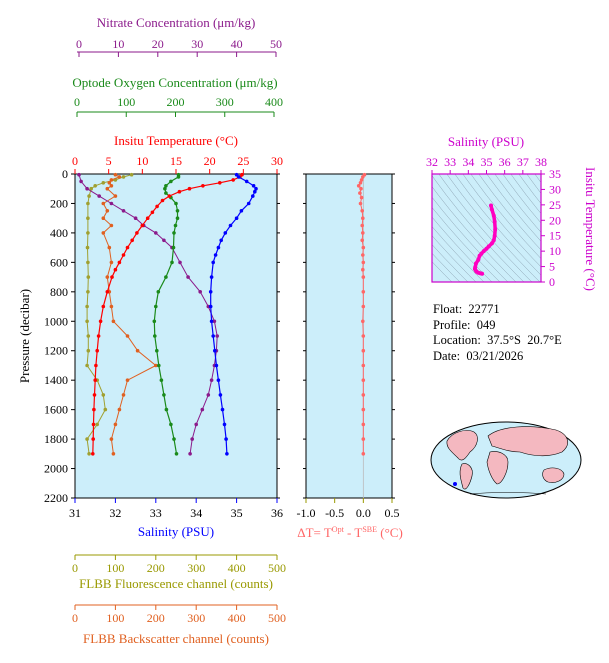 This screenshot has height=663, width=609. I want to click on nitrate-tick-label: 10, so click(118, 44).